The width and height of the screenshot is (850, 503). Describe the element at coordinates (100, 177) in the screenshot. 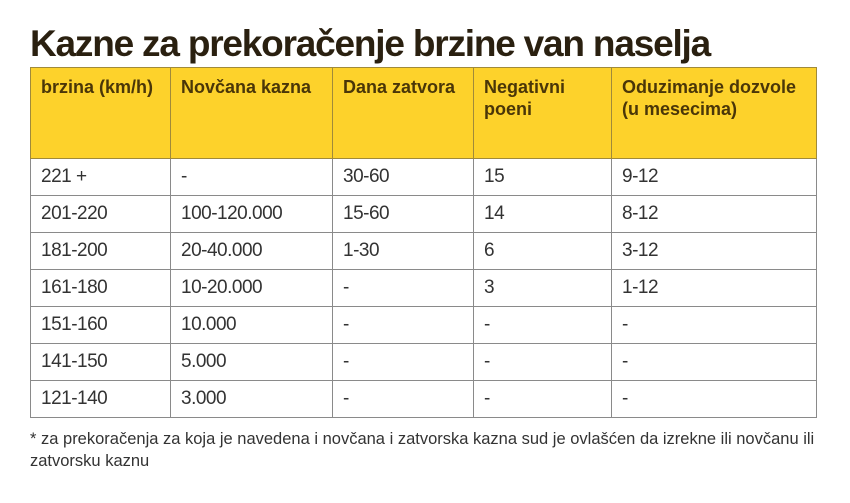

I see `table-cell: 221 +` at that location.